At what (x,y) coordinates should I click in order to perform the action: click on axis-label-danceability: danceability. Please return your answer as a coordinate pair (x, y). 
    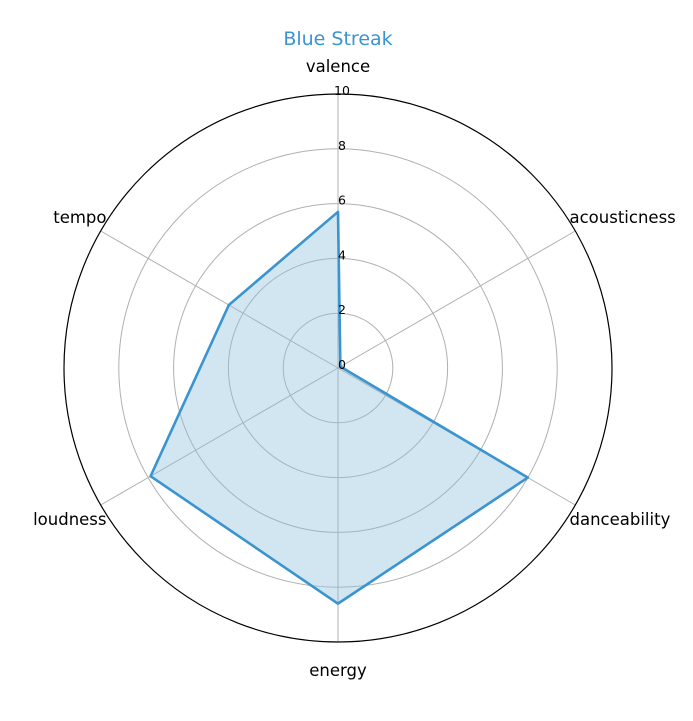
    Looking at the image, I should click on (620, 519).